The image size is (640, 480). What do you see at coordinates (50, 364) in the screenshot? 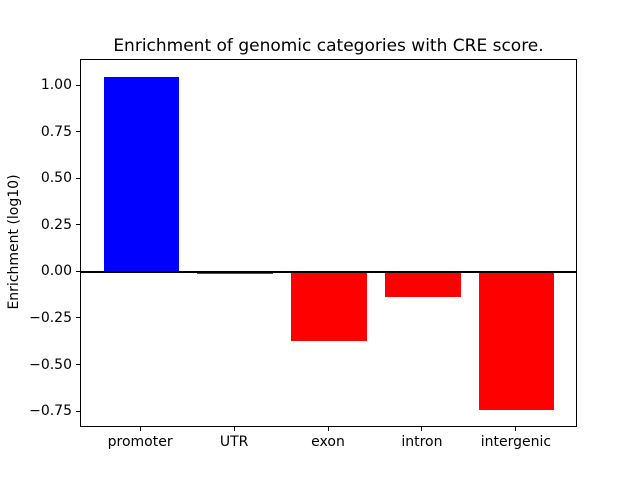
I see `y-tick-label: −0.50` at bounding box center [50, 364].